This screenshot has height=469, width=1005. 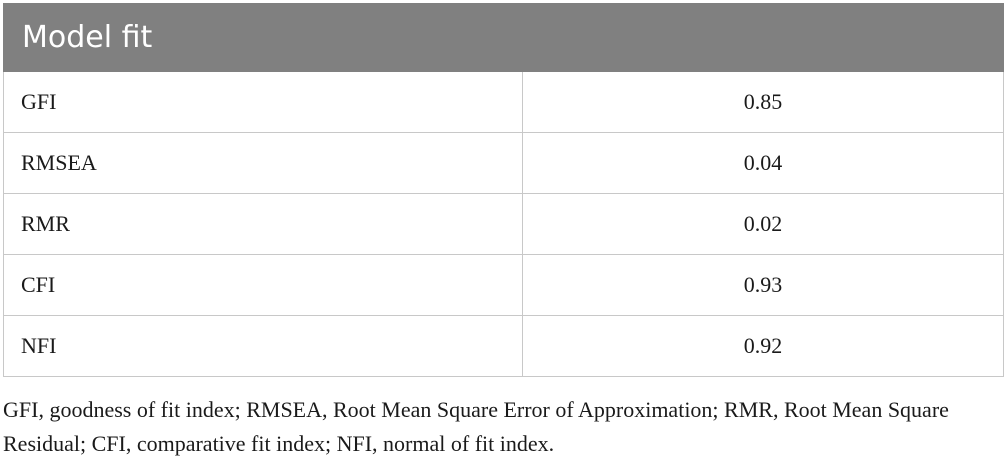 I want to click on row-value-gfi: 0.85, so click(x=763, y=102).